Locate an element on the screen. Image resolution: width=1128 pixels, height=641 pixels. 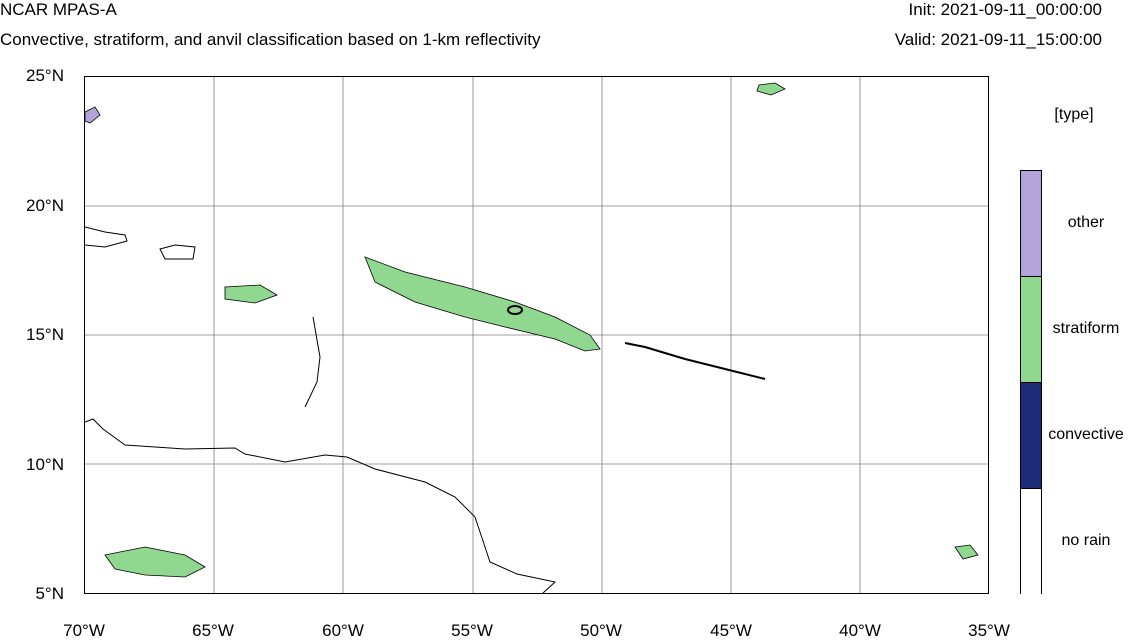
stratiform-north-cluster is located at coordinates (771, 89).